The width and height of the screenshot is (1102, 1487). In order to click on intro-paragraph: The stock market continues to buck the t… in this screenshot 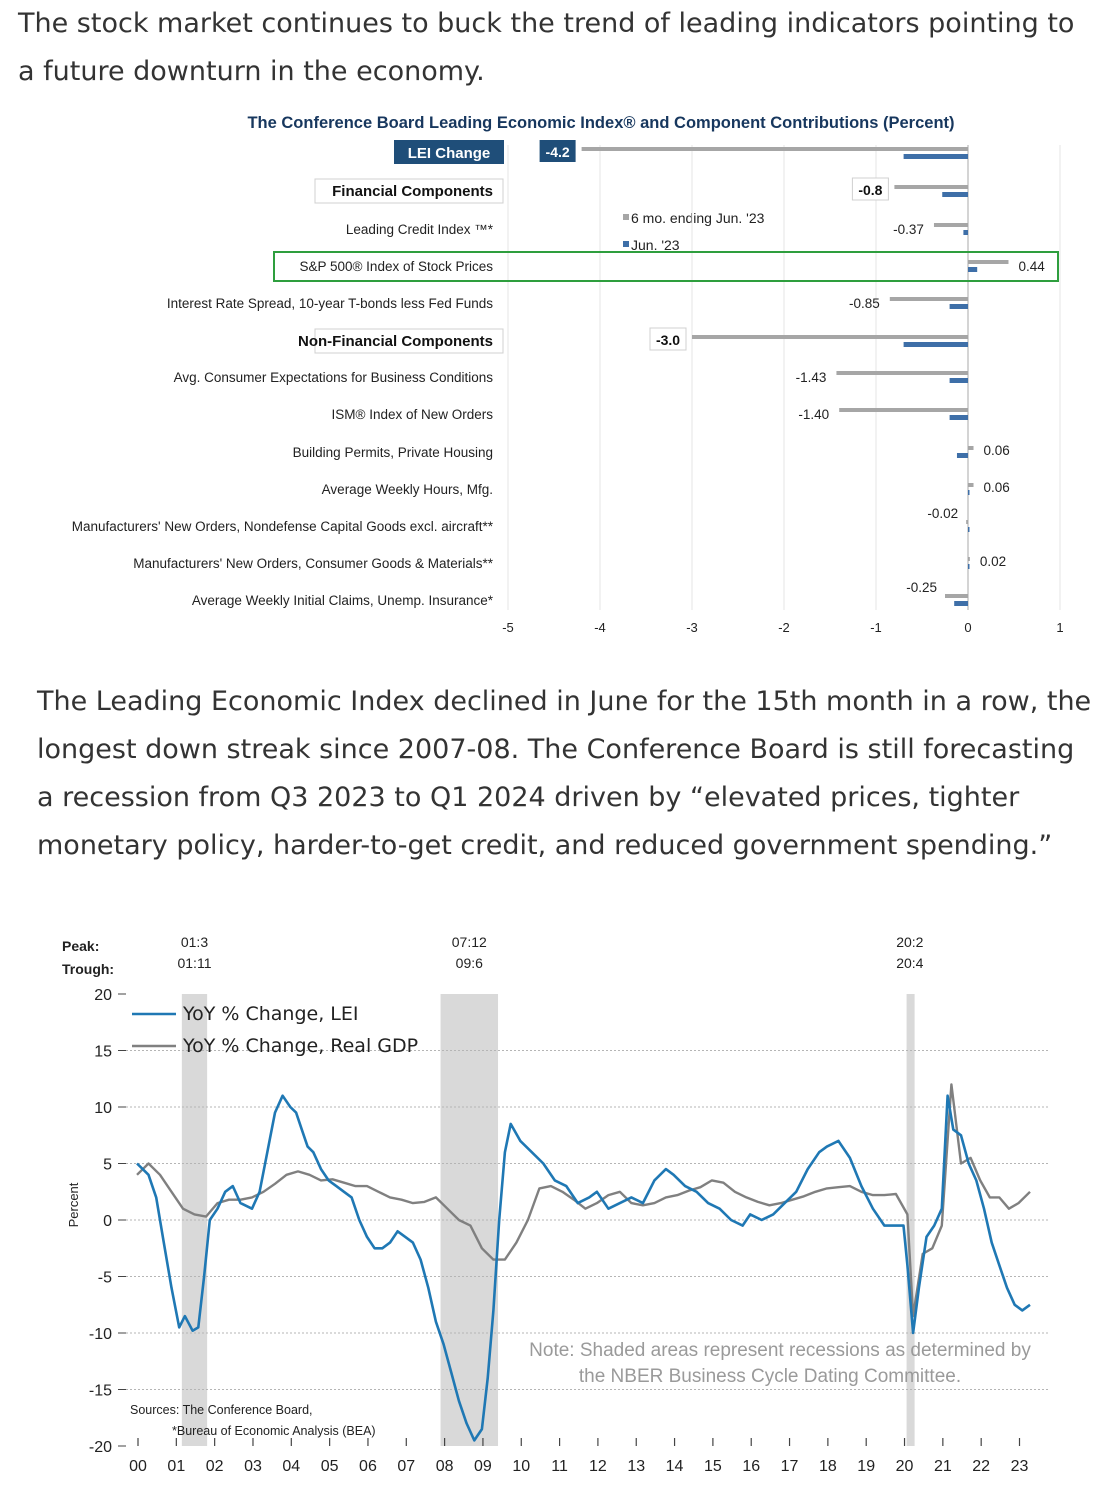, I will do `click(546, 47)`.